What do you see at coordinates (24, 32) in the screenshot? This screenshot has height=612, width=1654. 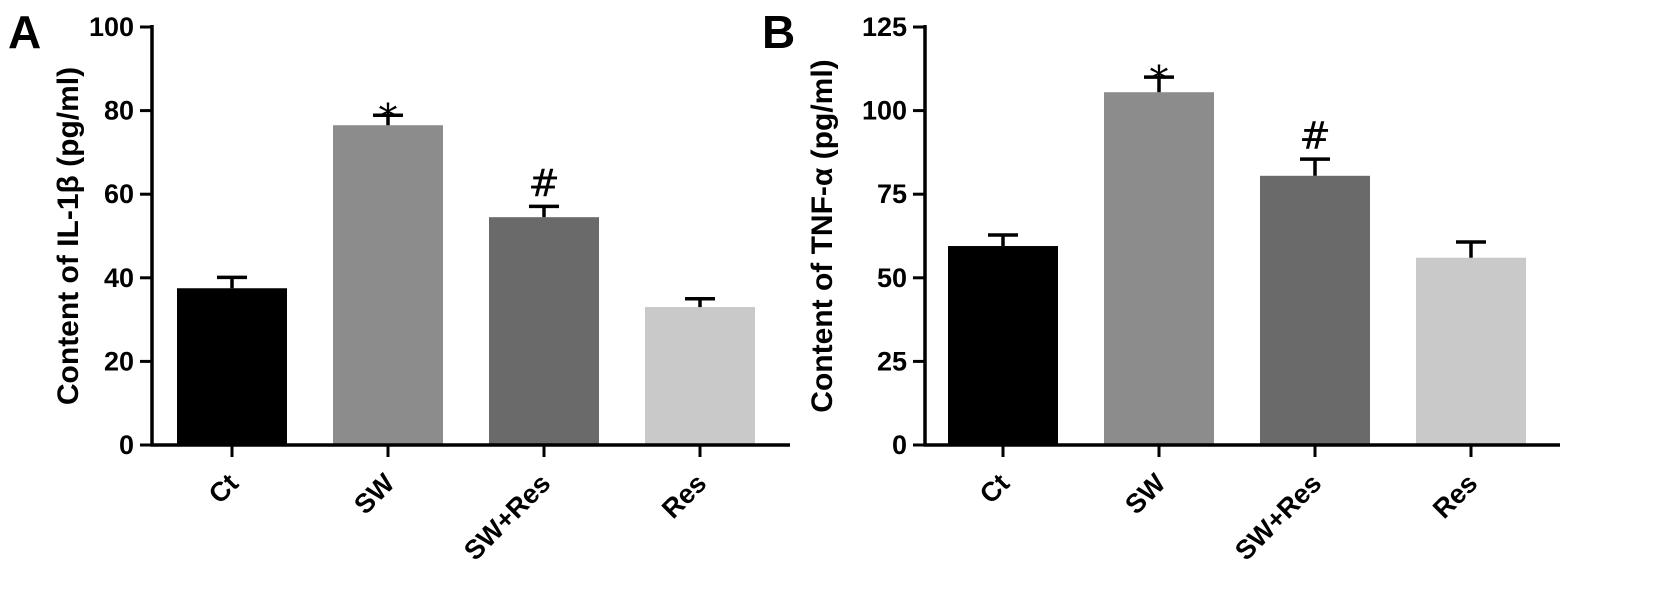 I see `panel-label: A` at bounding box center [24, 32].